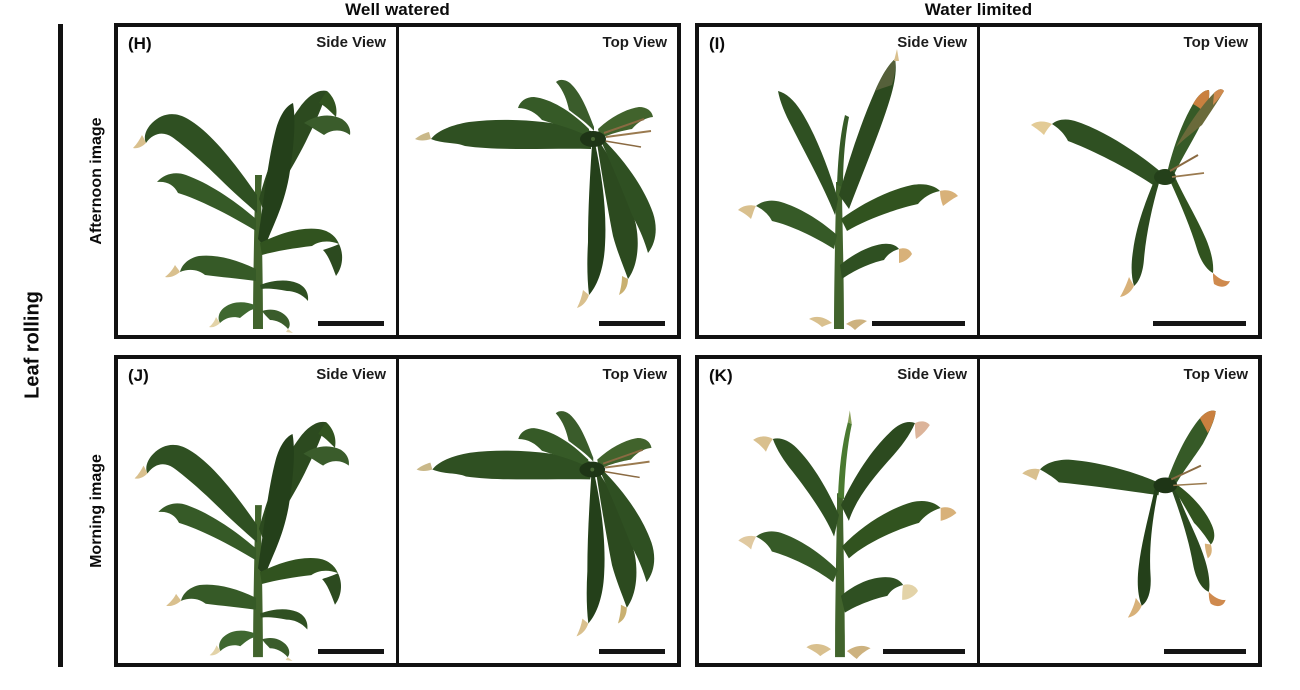  I want to click on row-header-afternoon-image: Afternoon image, so click(96, 181).